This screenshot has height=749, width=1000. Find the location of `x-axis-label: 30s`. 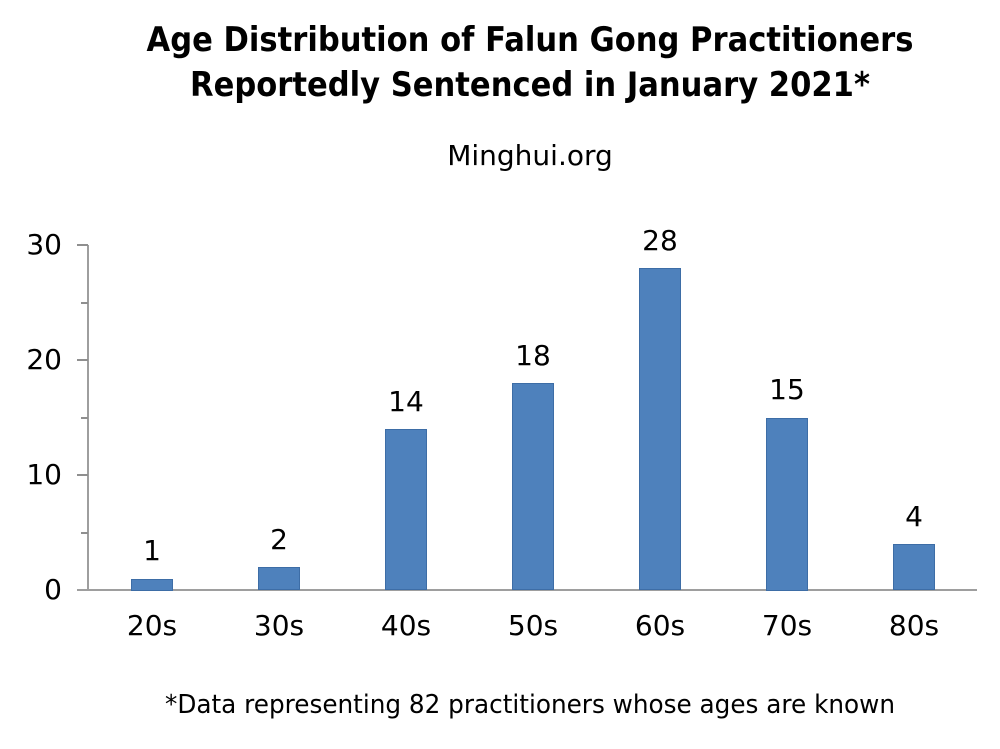

x-axis-label: 30s is located at coordinates (279, 625).